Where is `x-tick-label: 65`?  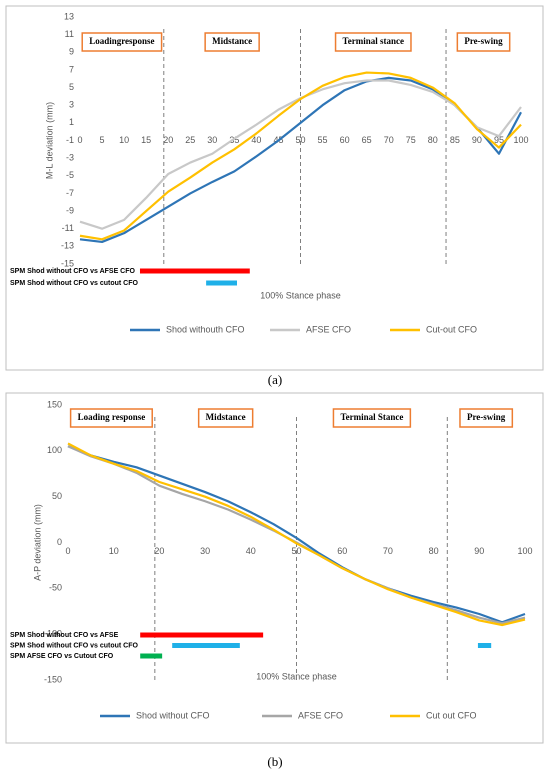 x-tick-label: 65 is located at coordinates (367, 140).